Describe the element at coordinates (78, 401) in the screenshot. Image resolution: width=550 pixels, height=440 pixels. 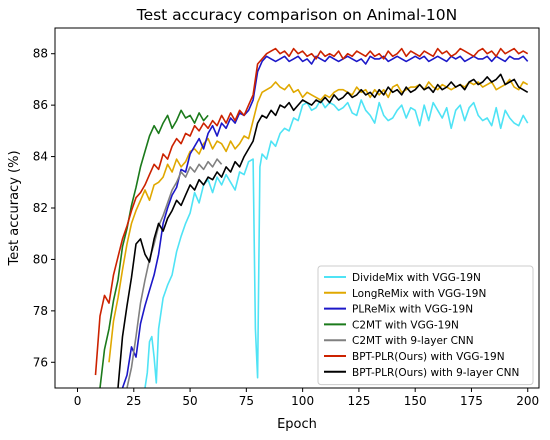
I see `x-tick-label: 0` at that location.